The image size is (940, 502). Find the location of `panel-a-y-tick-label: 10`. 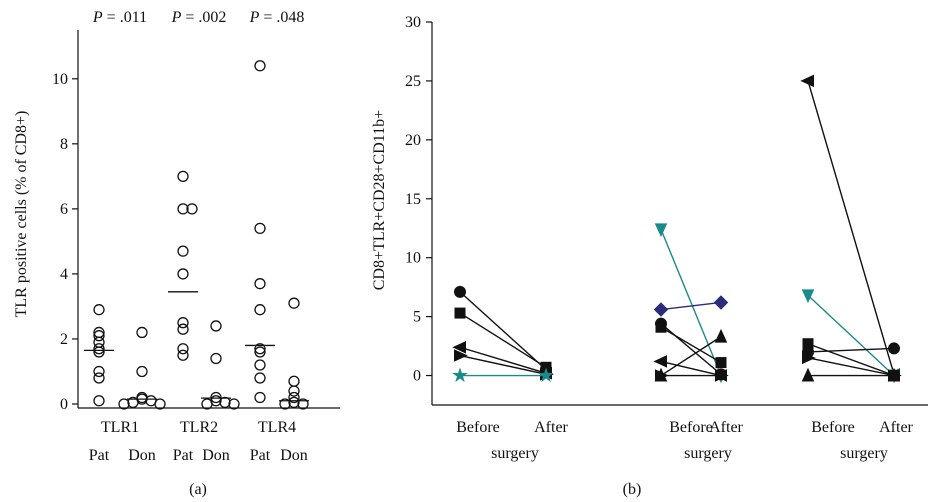

panel-a-y-tick-label: 10 is located at coordinates (60, 79).